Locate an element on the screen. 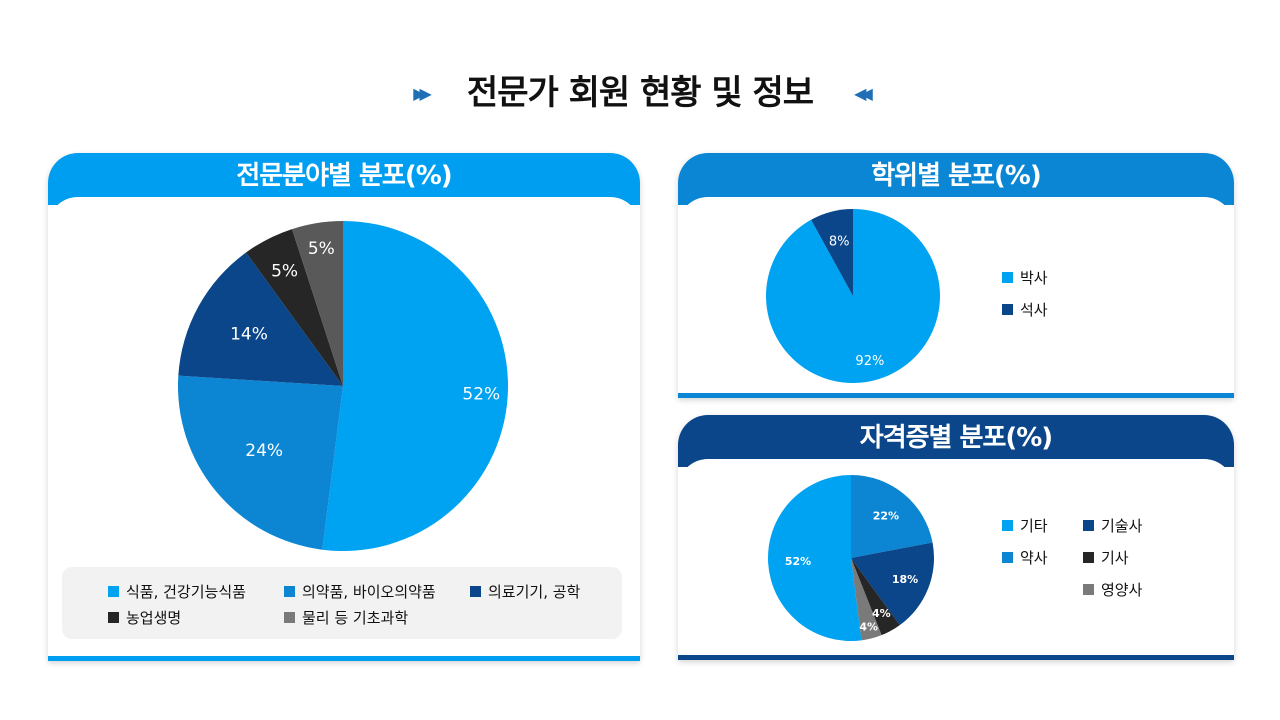  pie-data-label: 8% is located at coordinates (839, 242).